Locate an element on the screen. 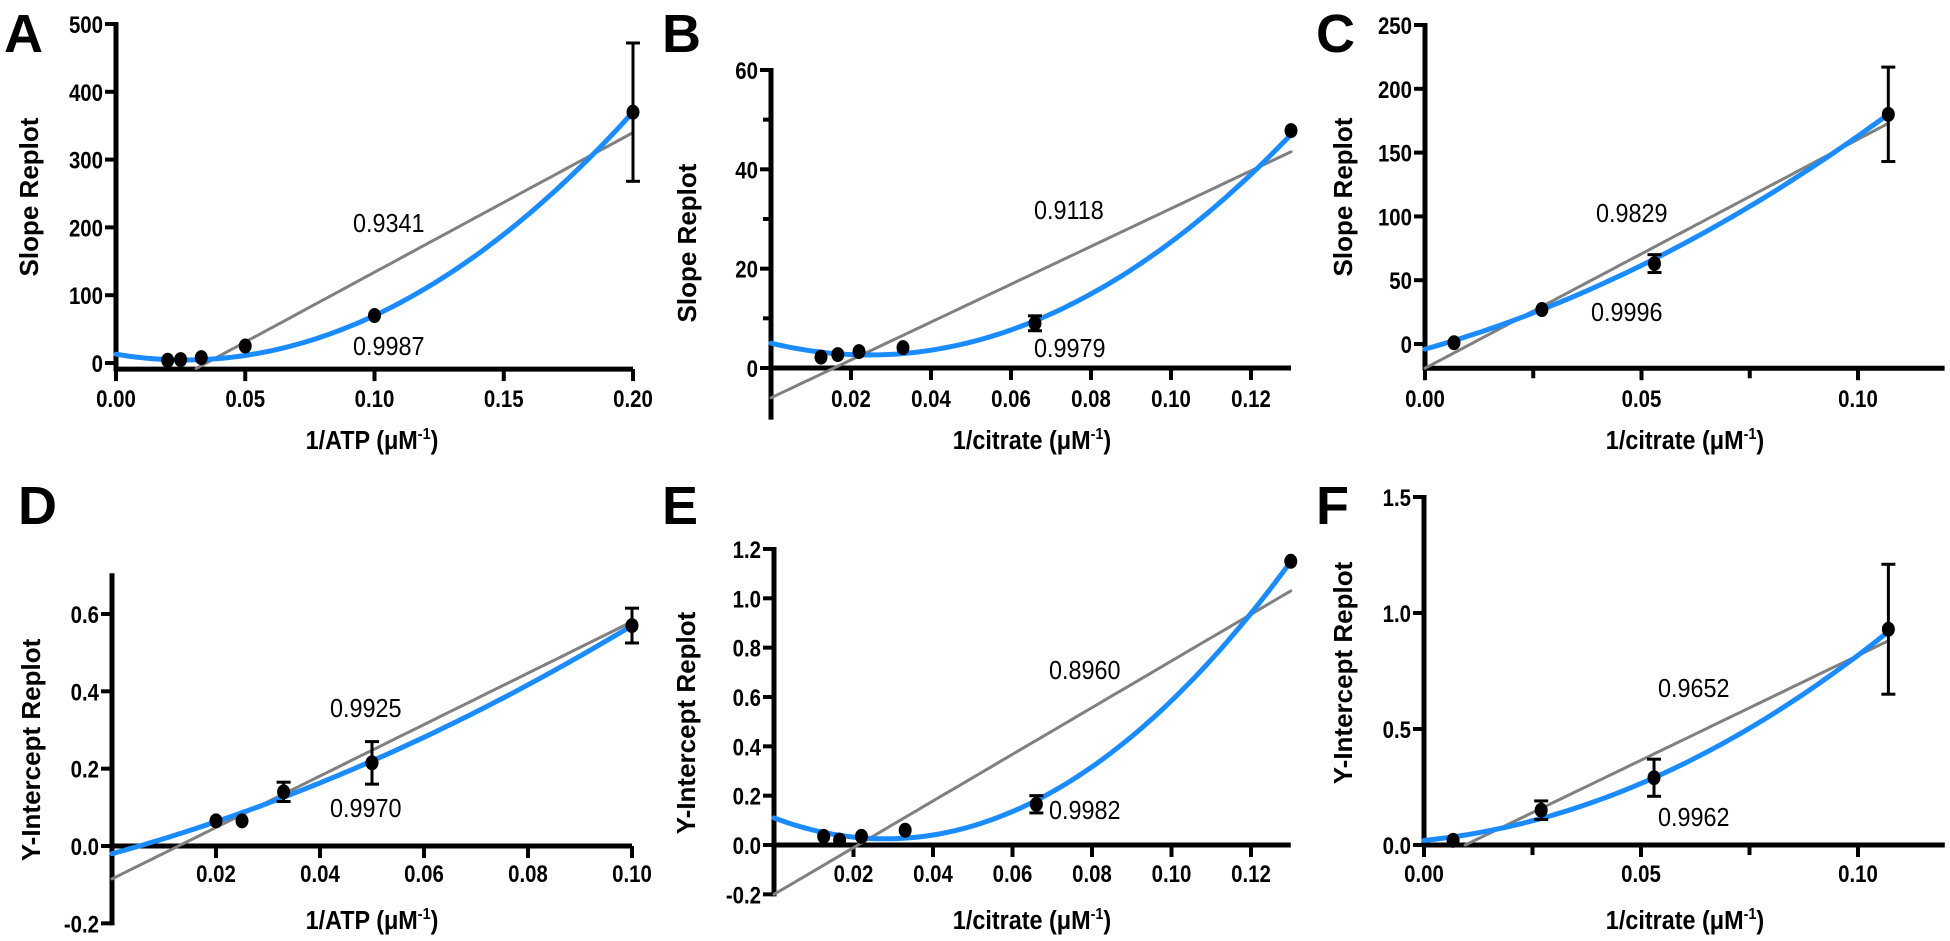 This screenshot has width=1950, height=941. y-tick-label: 150 is located at coordinates (1395, 153).